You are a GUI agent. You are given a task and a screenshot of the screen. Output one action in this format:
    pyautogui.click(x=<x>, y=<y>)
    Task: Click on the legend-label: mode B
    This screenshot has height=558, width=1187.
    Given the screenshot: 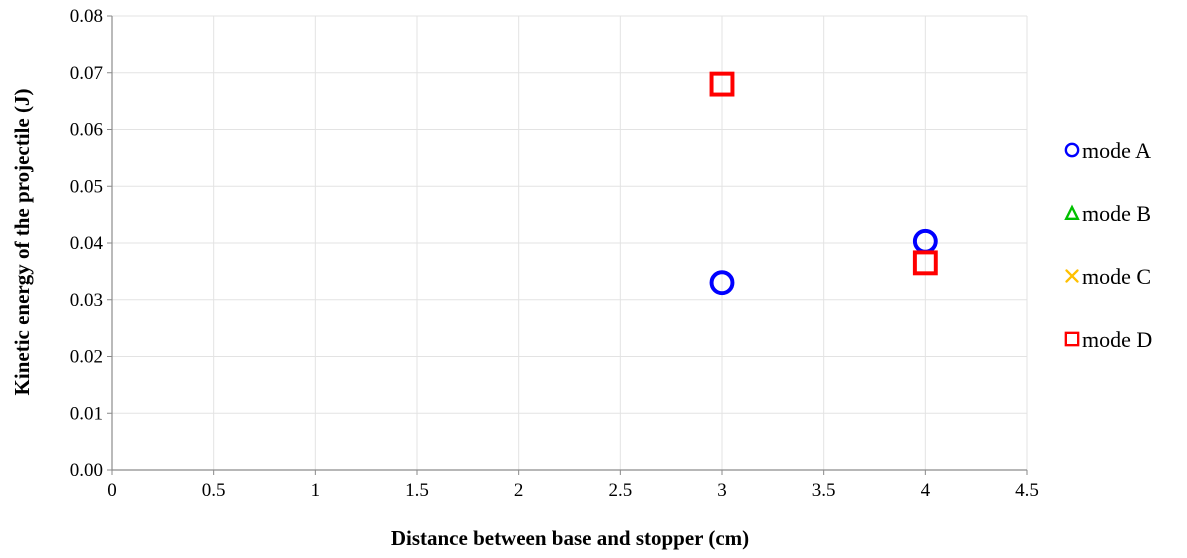 What is the action you would take?
    pyautogui.click(x=1116, y=213)
    